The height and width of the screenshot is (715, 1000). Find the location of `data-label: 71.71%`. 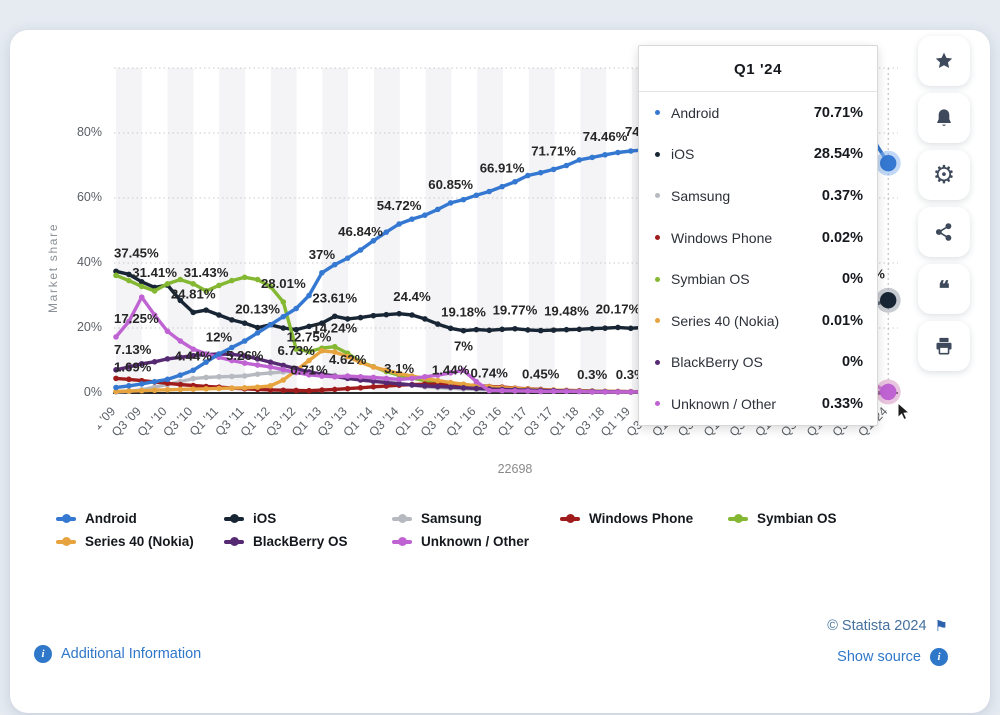

data-label: 71.71% is located at coordinates (553, 150).